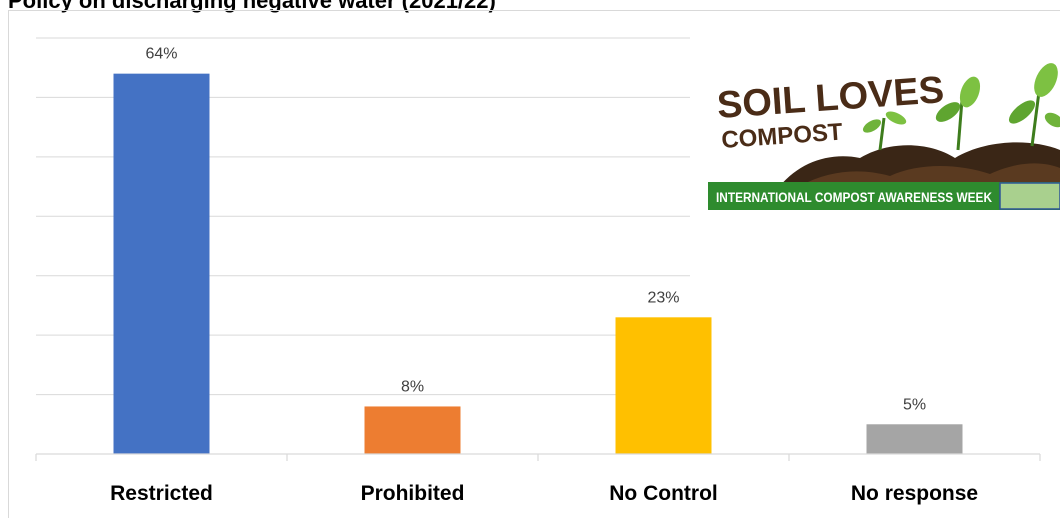 Image resolution: width=1060 pixels, height=518 pixels. I want to click on data-label: 8%, so click(412, 386).